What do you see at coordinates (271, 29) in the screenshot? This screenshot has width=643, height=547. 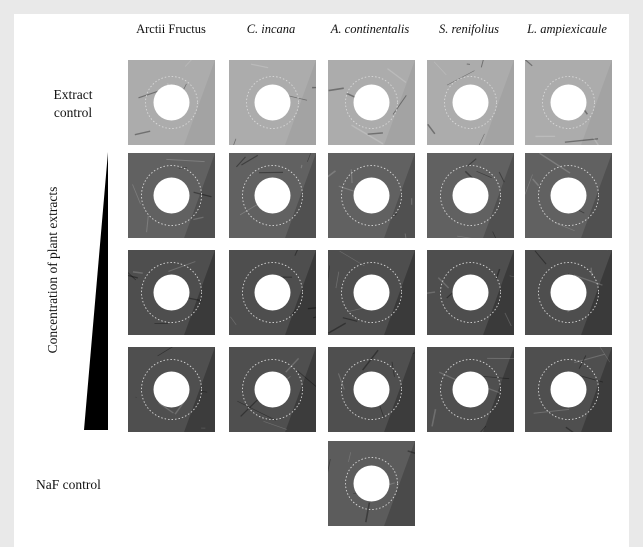 I see `column-header-2: C. incana` at bounding box center [271, 29].